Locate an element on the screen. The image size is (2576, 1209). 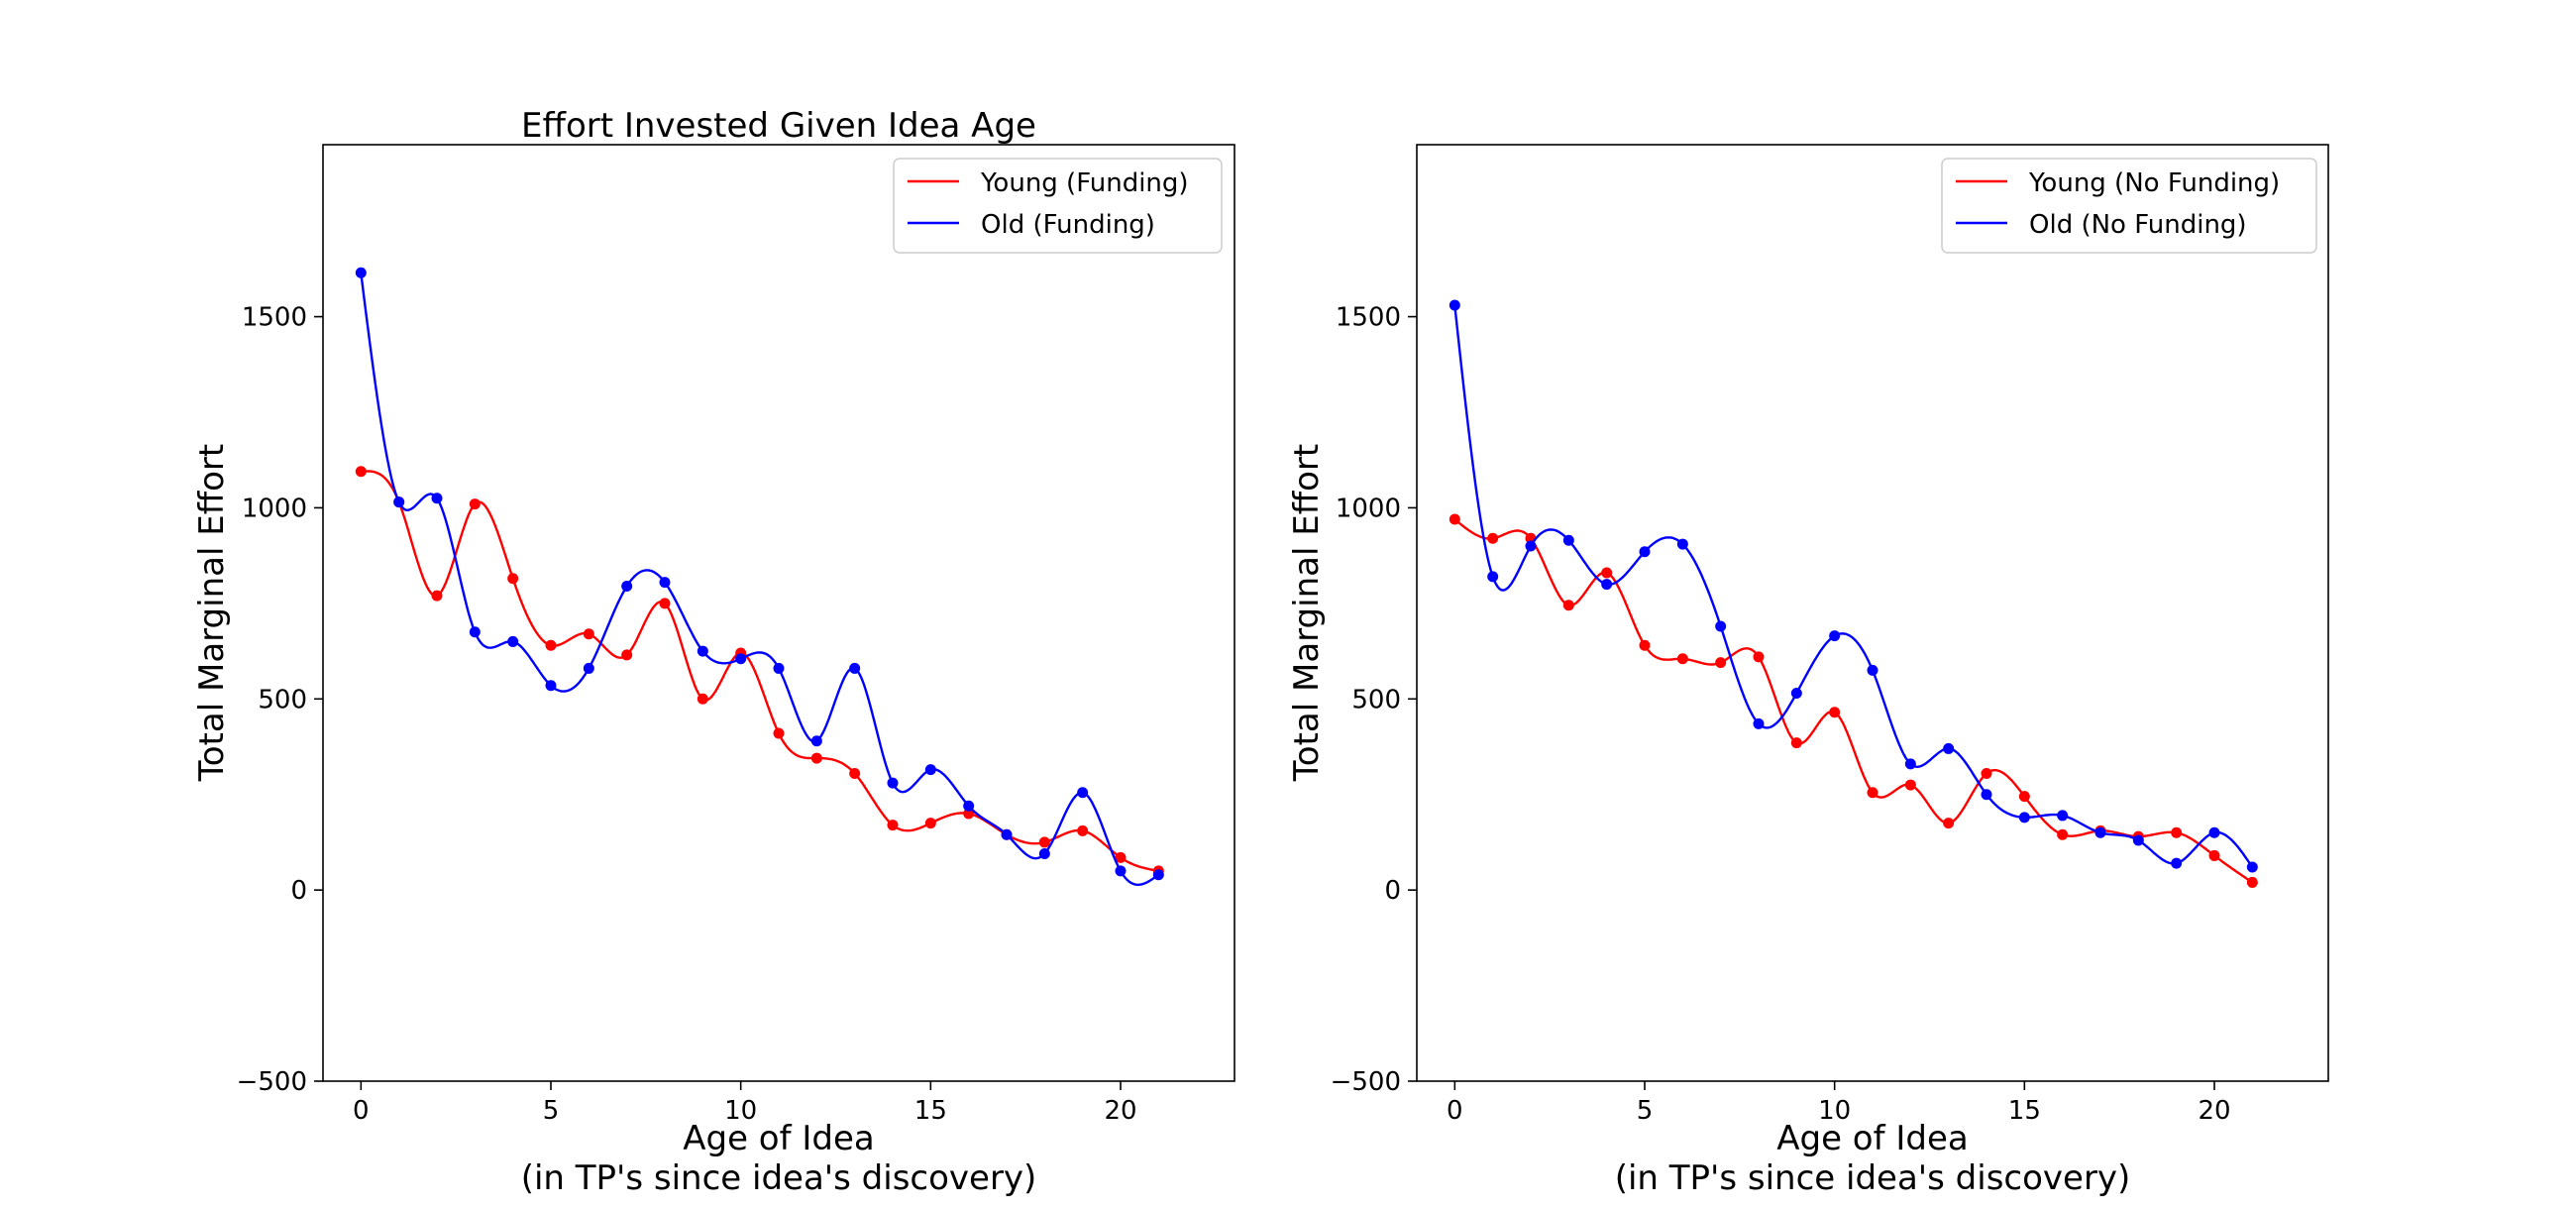
legend-label-young: Young (No Funding) is located at coordinates (2154, 183).